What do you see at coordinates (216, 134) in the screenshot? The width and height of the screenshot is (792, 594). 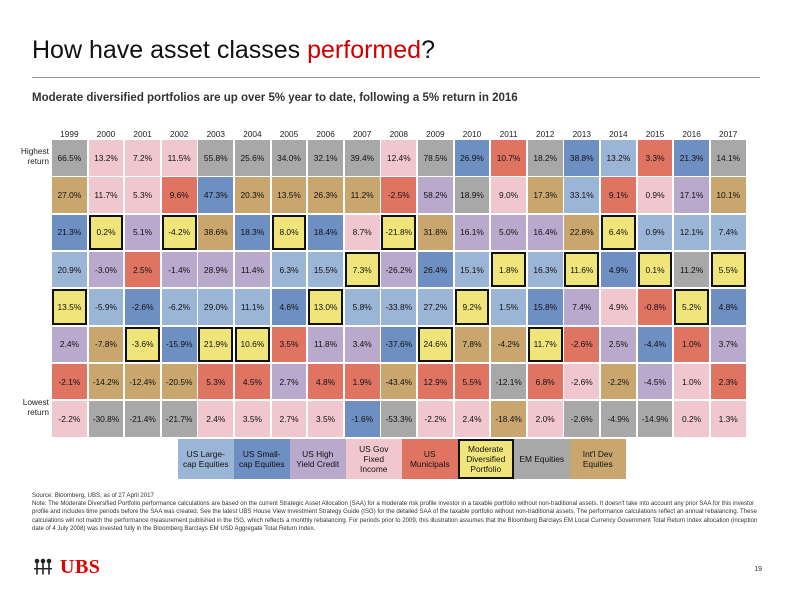 I see `year-label: 2003` at bounding box center [216, 134].